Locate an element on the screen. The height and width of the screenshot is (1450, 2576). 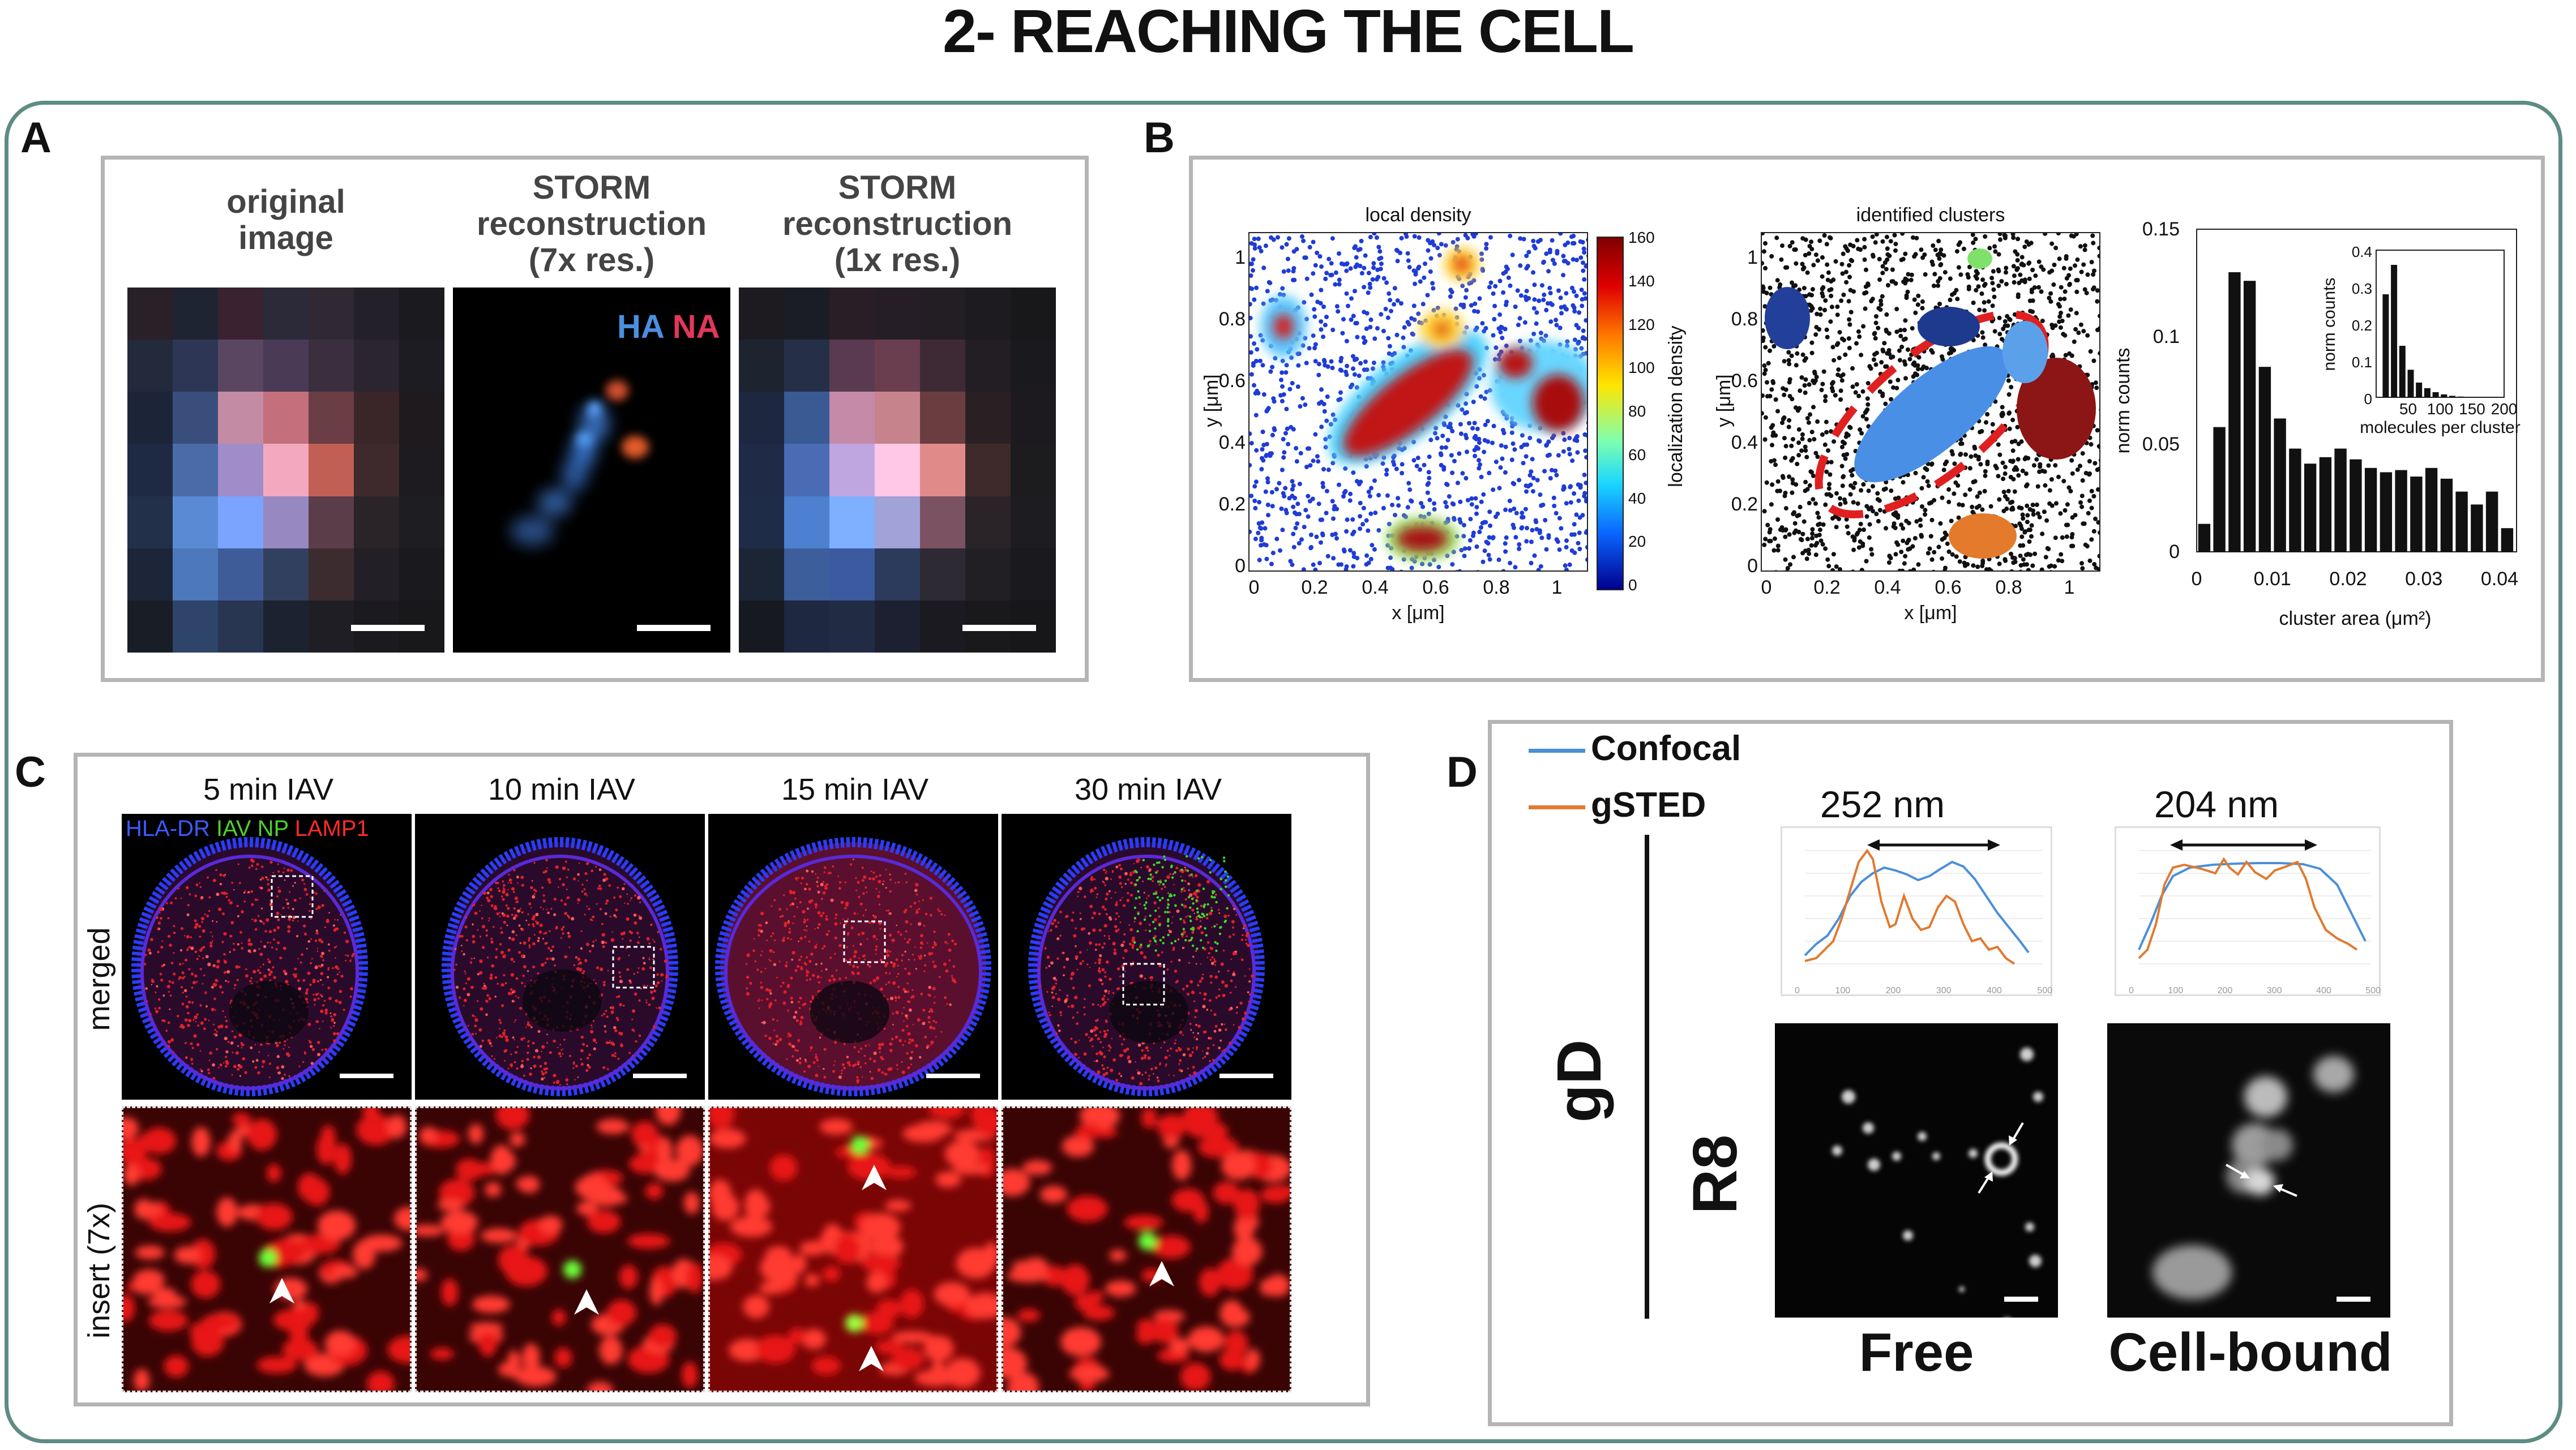
x-tick-label: 50 is located at coordinates (2408, 409).